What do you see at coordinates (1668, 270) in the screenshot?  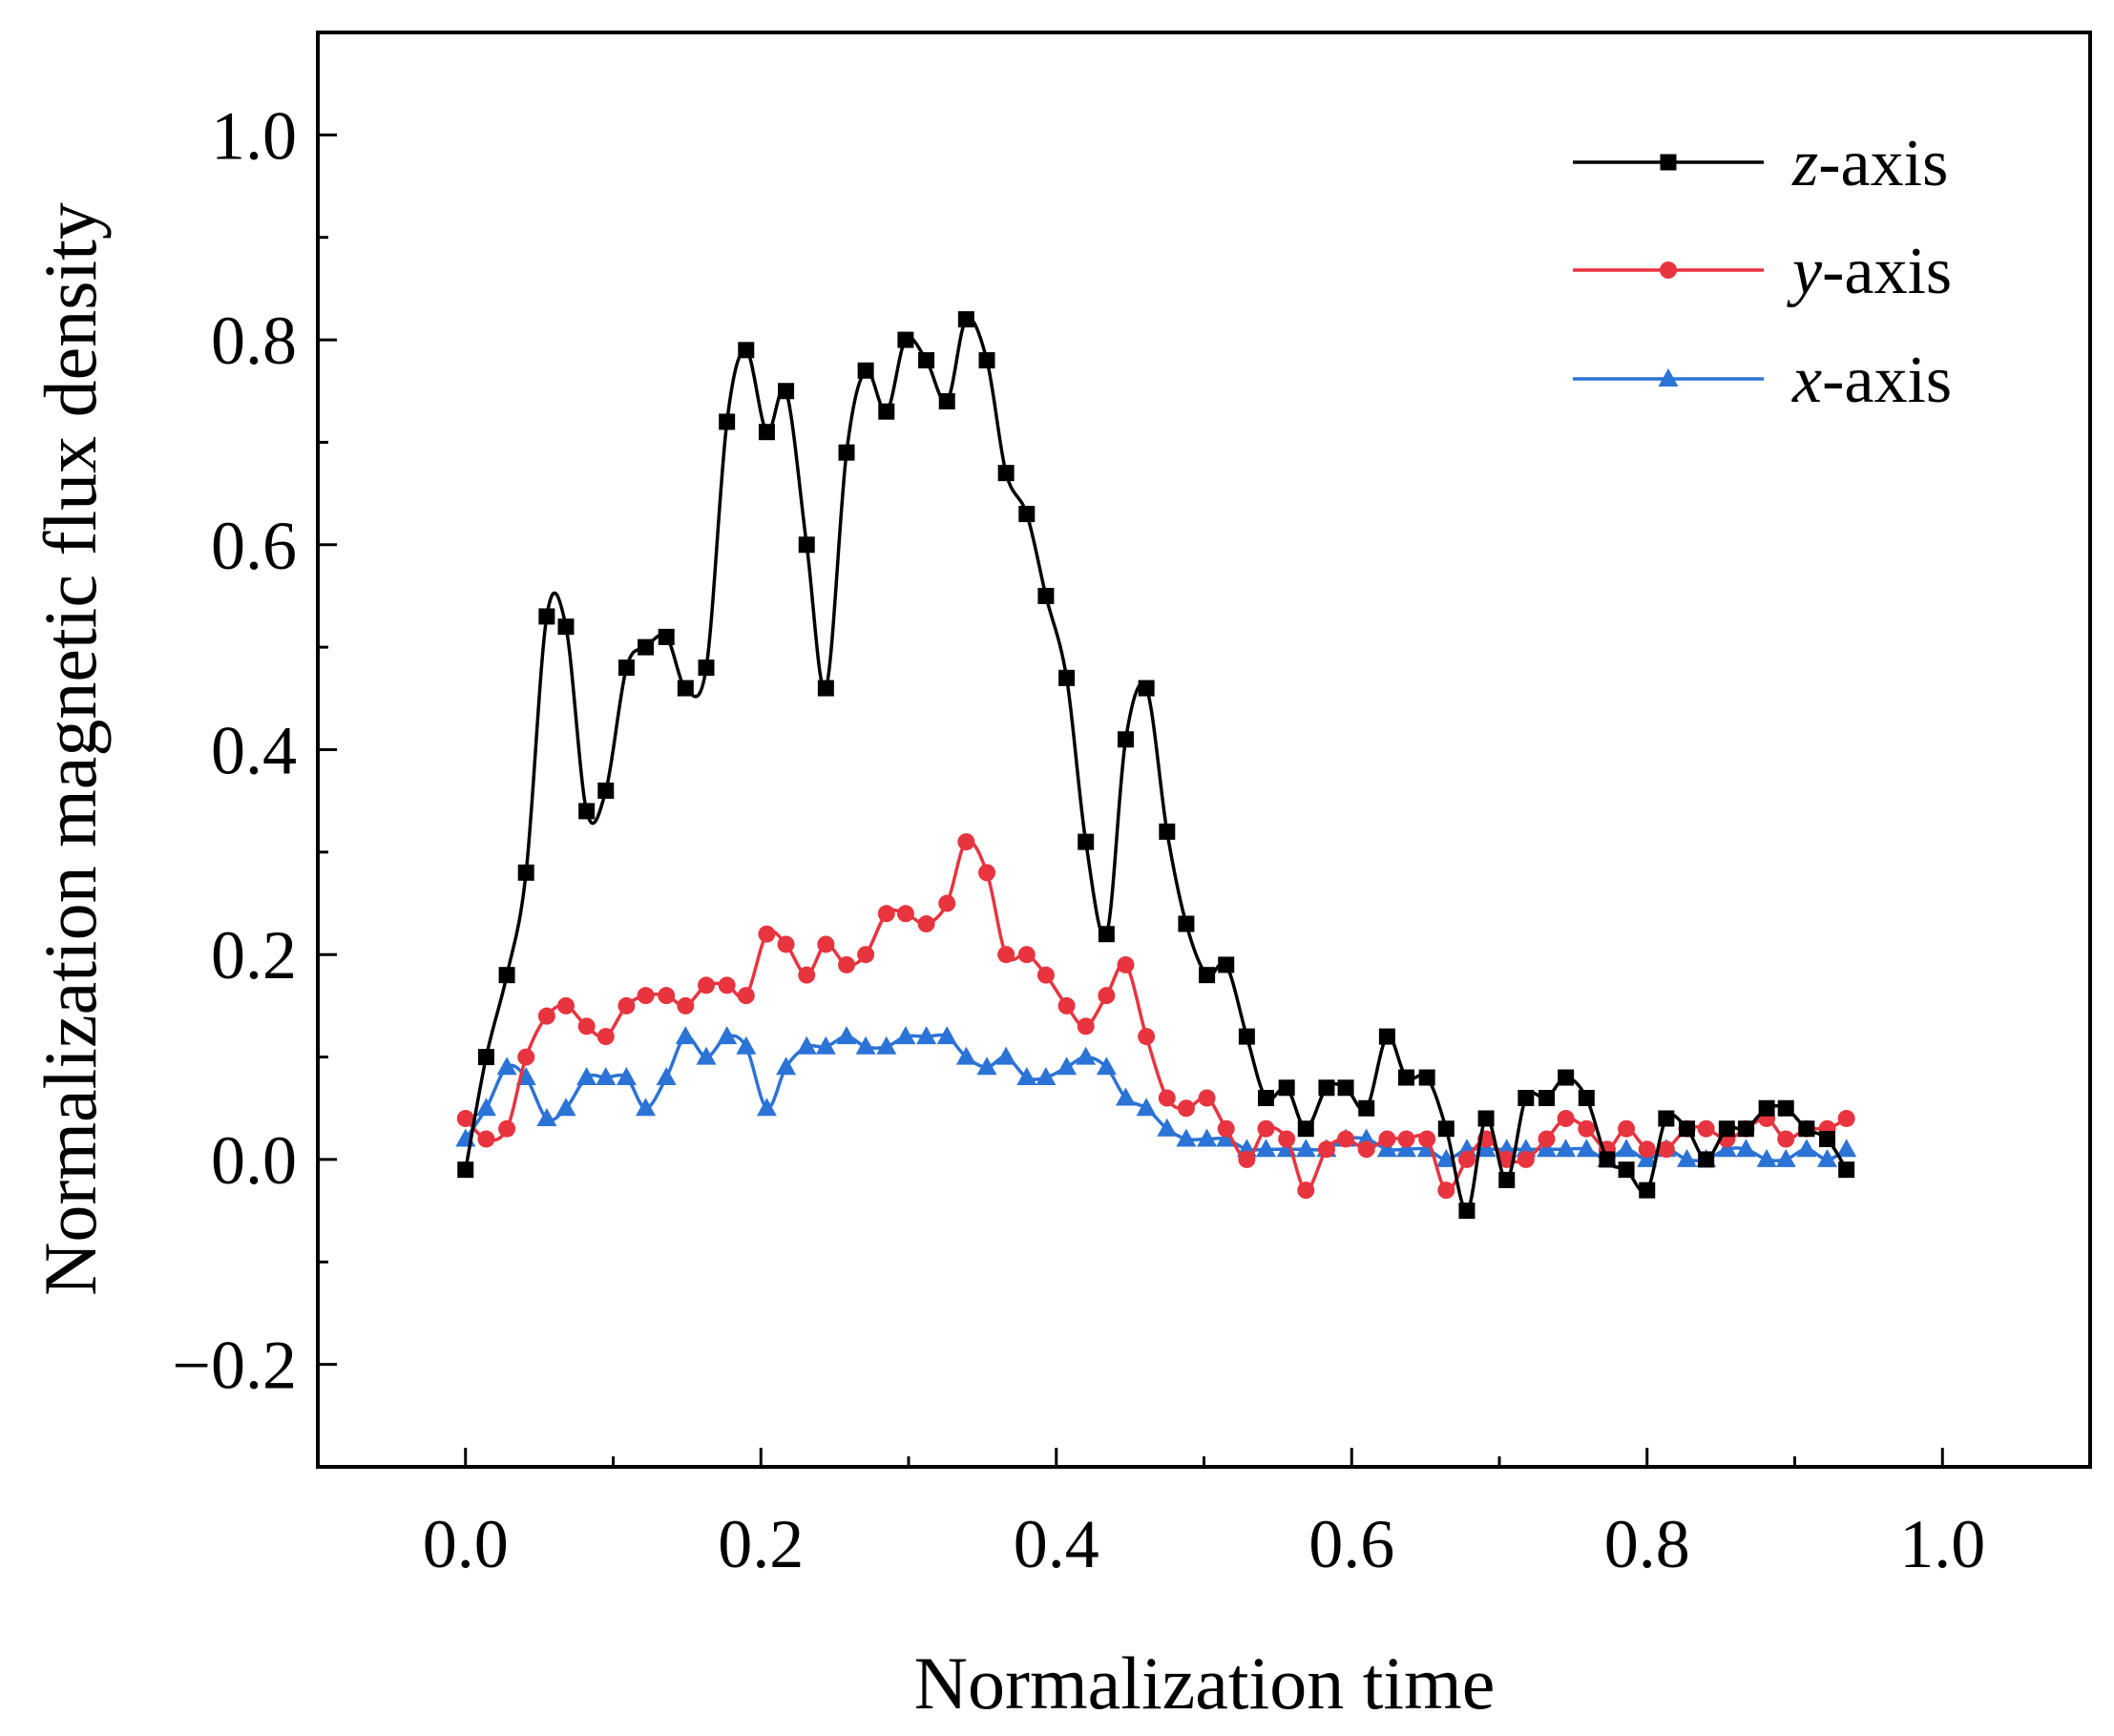 I see `legend-marker-y` at bounding box center [1668, 270].